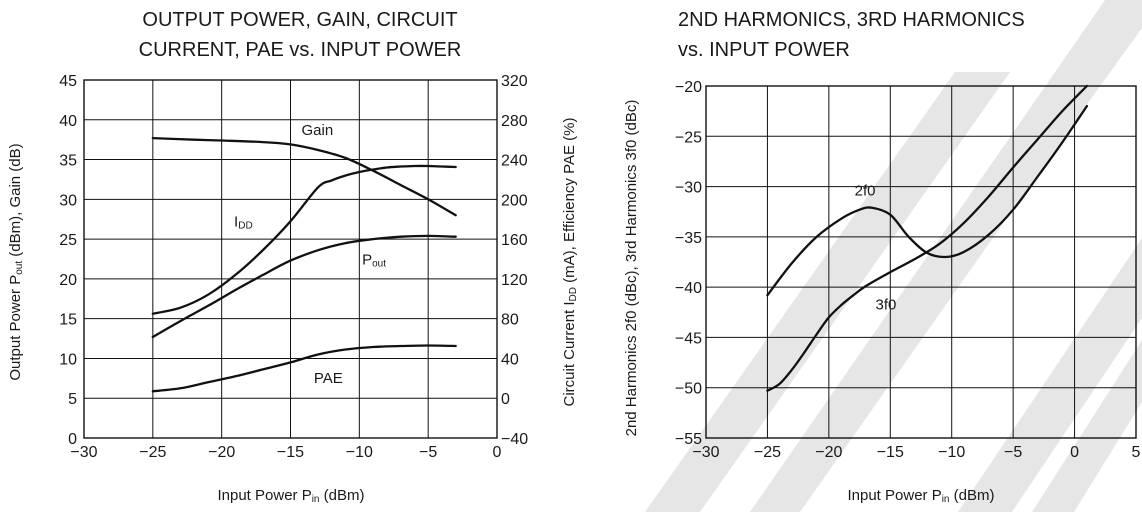 The width and height of the screenshot is (1142, 512). I want to click on chart-left-y2tick-label: 320, so click(514, 81).